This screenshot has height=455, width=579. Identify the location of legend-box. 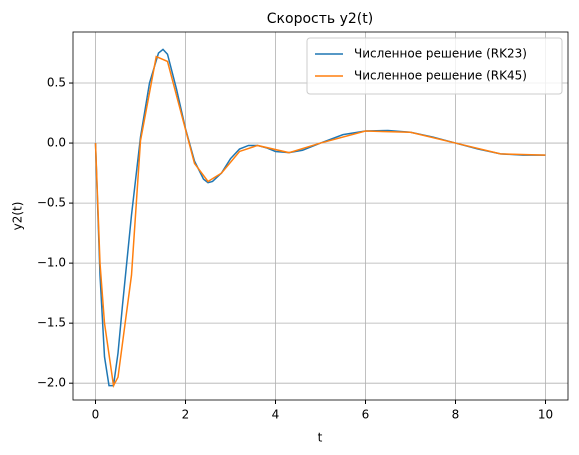
(434, 66).